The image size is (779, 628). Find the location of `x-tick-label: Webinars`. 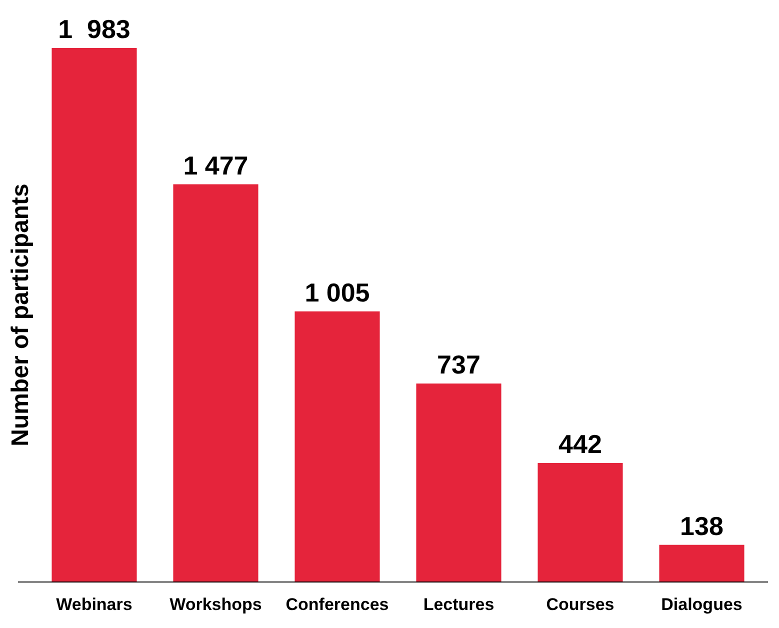

x-tick-label: Webinars is located at coordinates (94, 604).